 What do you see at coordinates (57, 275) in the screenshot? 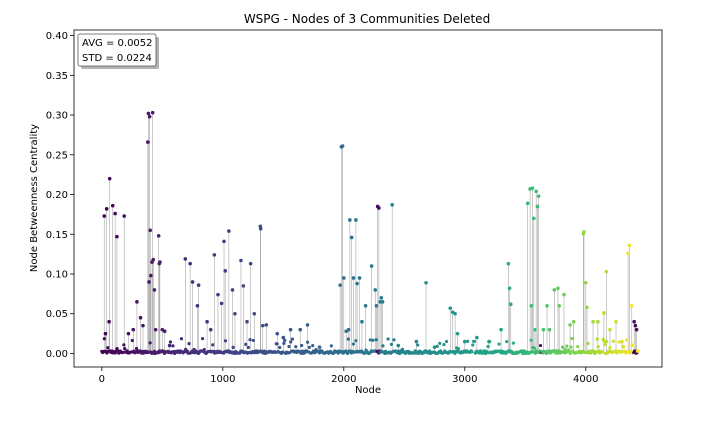
I see `y-tick-label: 0.10` at bounding box center [57, 275].